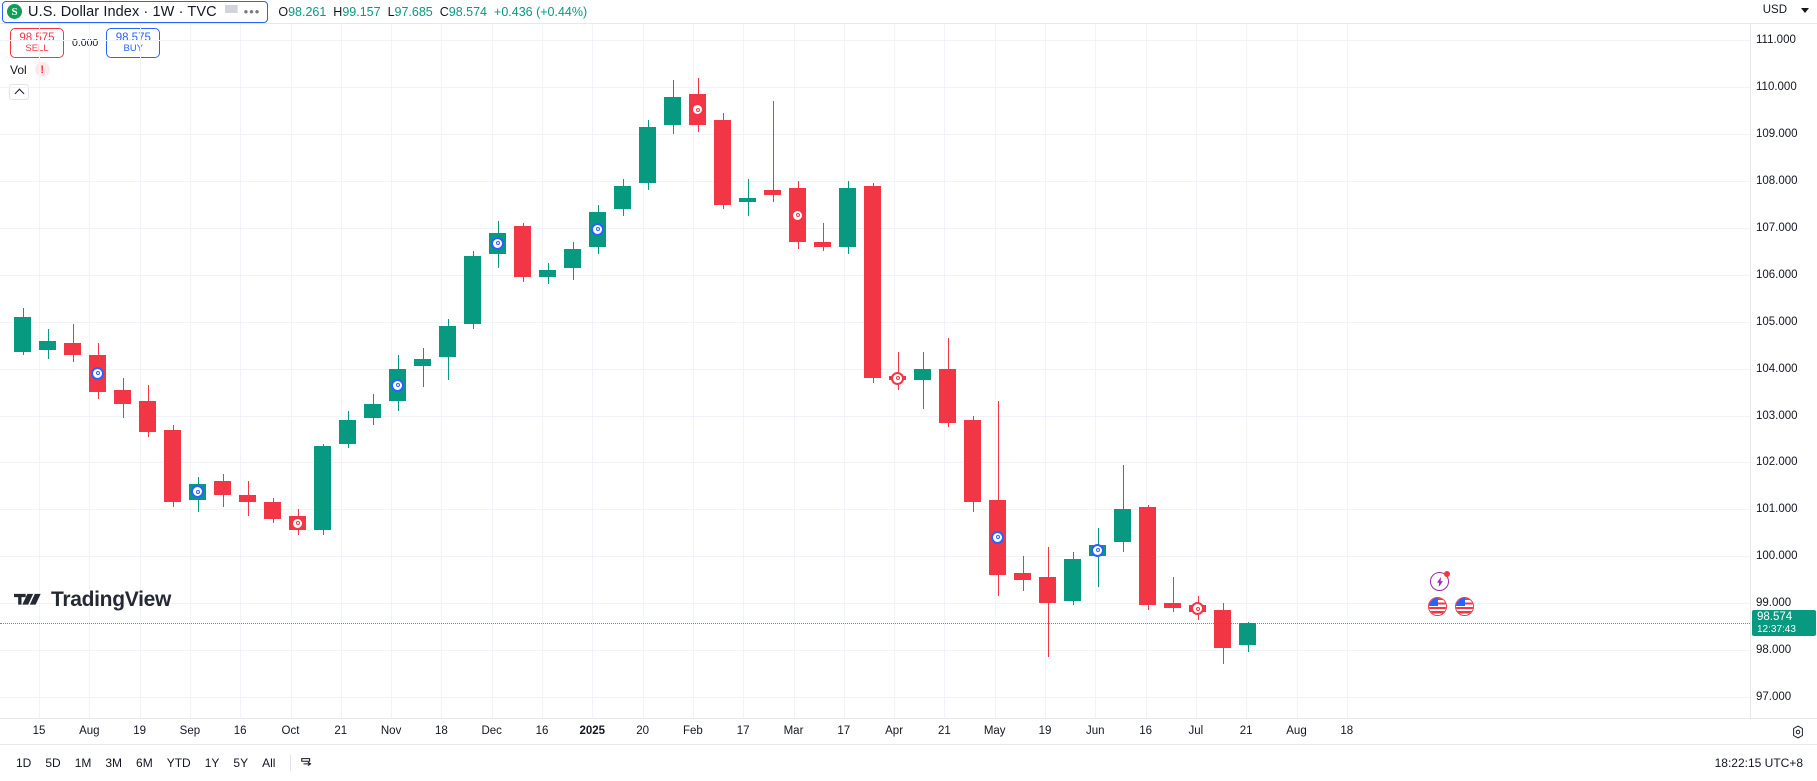 Image resolution: width=1817 pixels, height=781 pixels. What do you see at coordinates (42, 69) in the screenshot?
I see `warning-icon: !` at bounding box center [42, 69].